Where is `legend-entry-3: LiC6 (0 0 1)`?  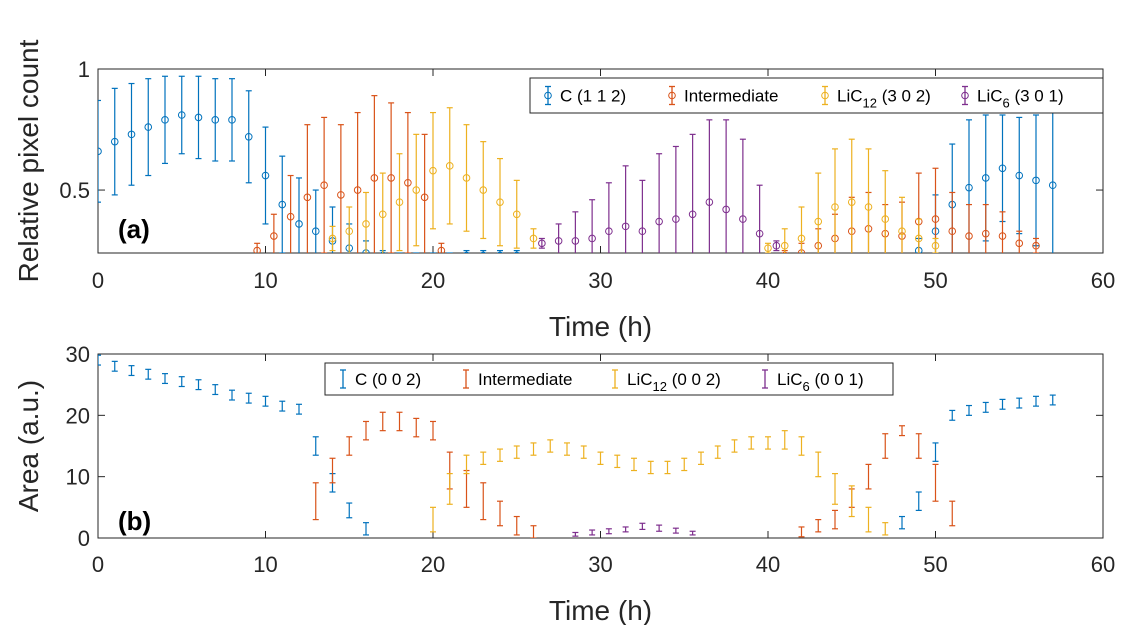 legend-entry-3: LiC6 (0 0 1) is located at coordinates (813, 381).